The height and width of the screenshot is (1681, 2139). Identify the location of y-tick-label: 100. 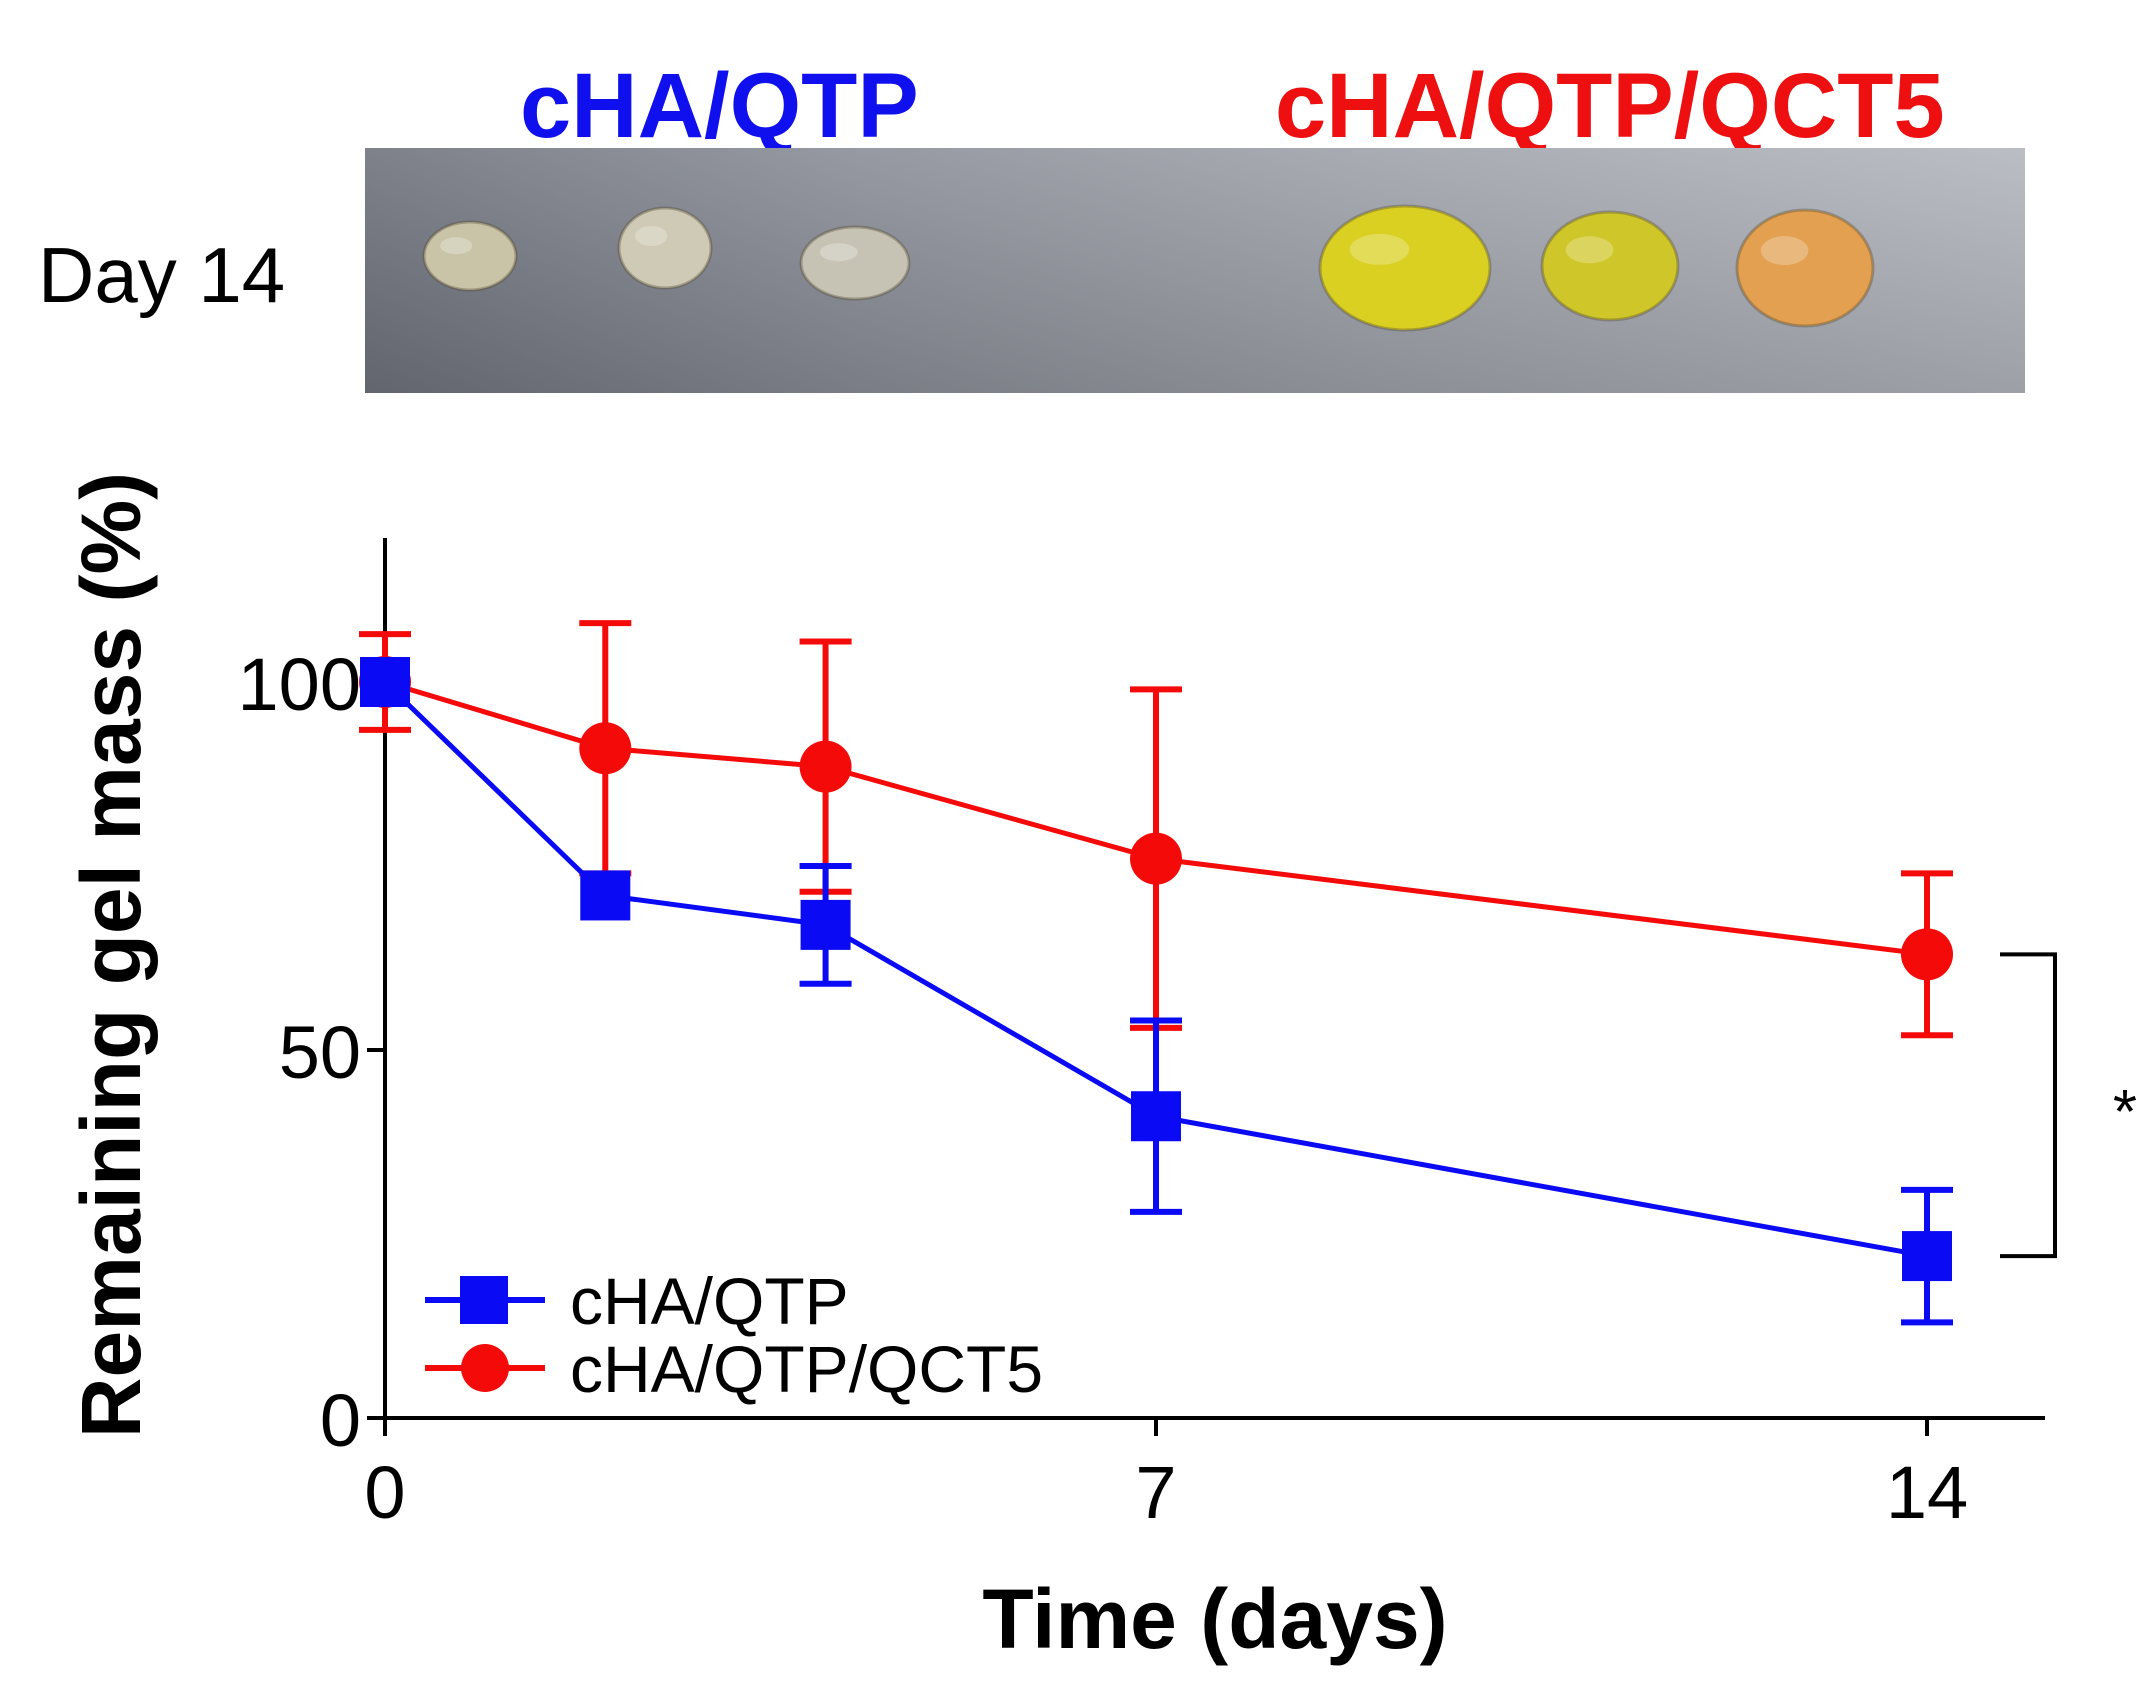
(299, 684).